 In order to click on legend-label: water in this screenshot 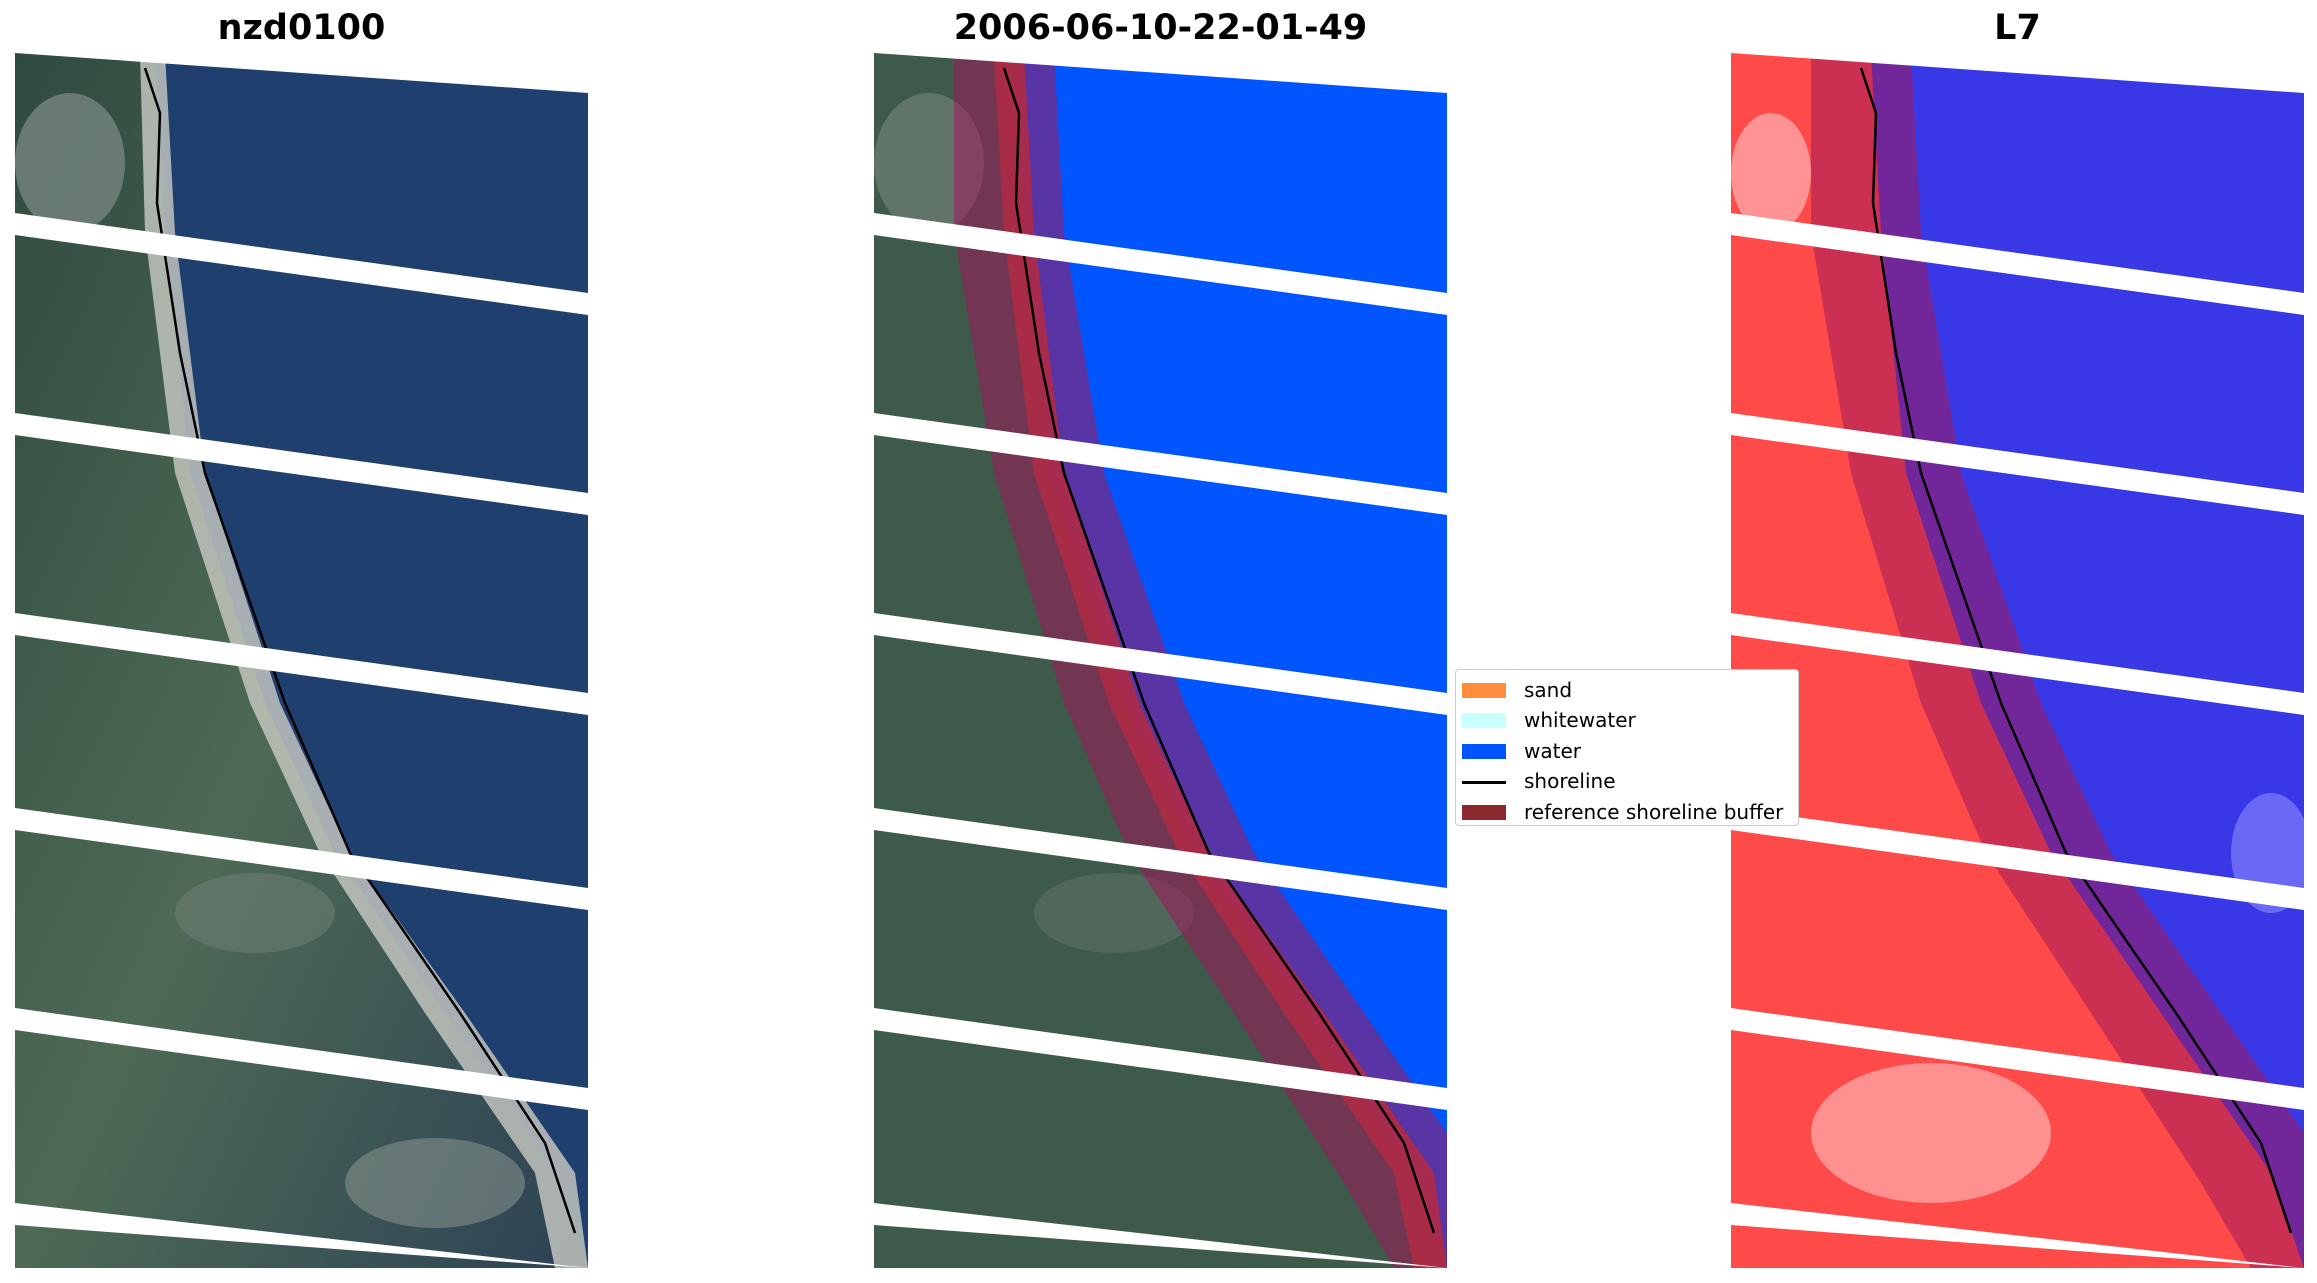, I will do `click(1552, 750)`.